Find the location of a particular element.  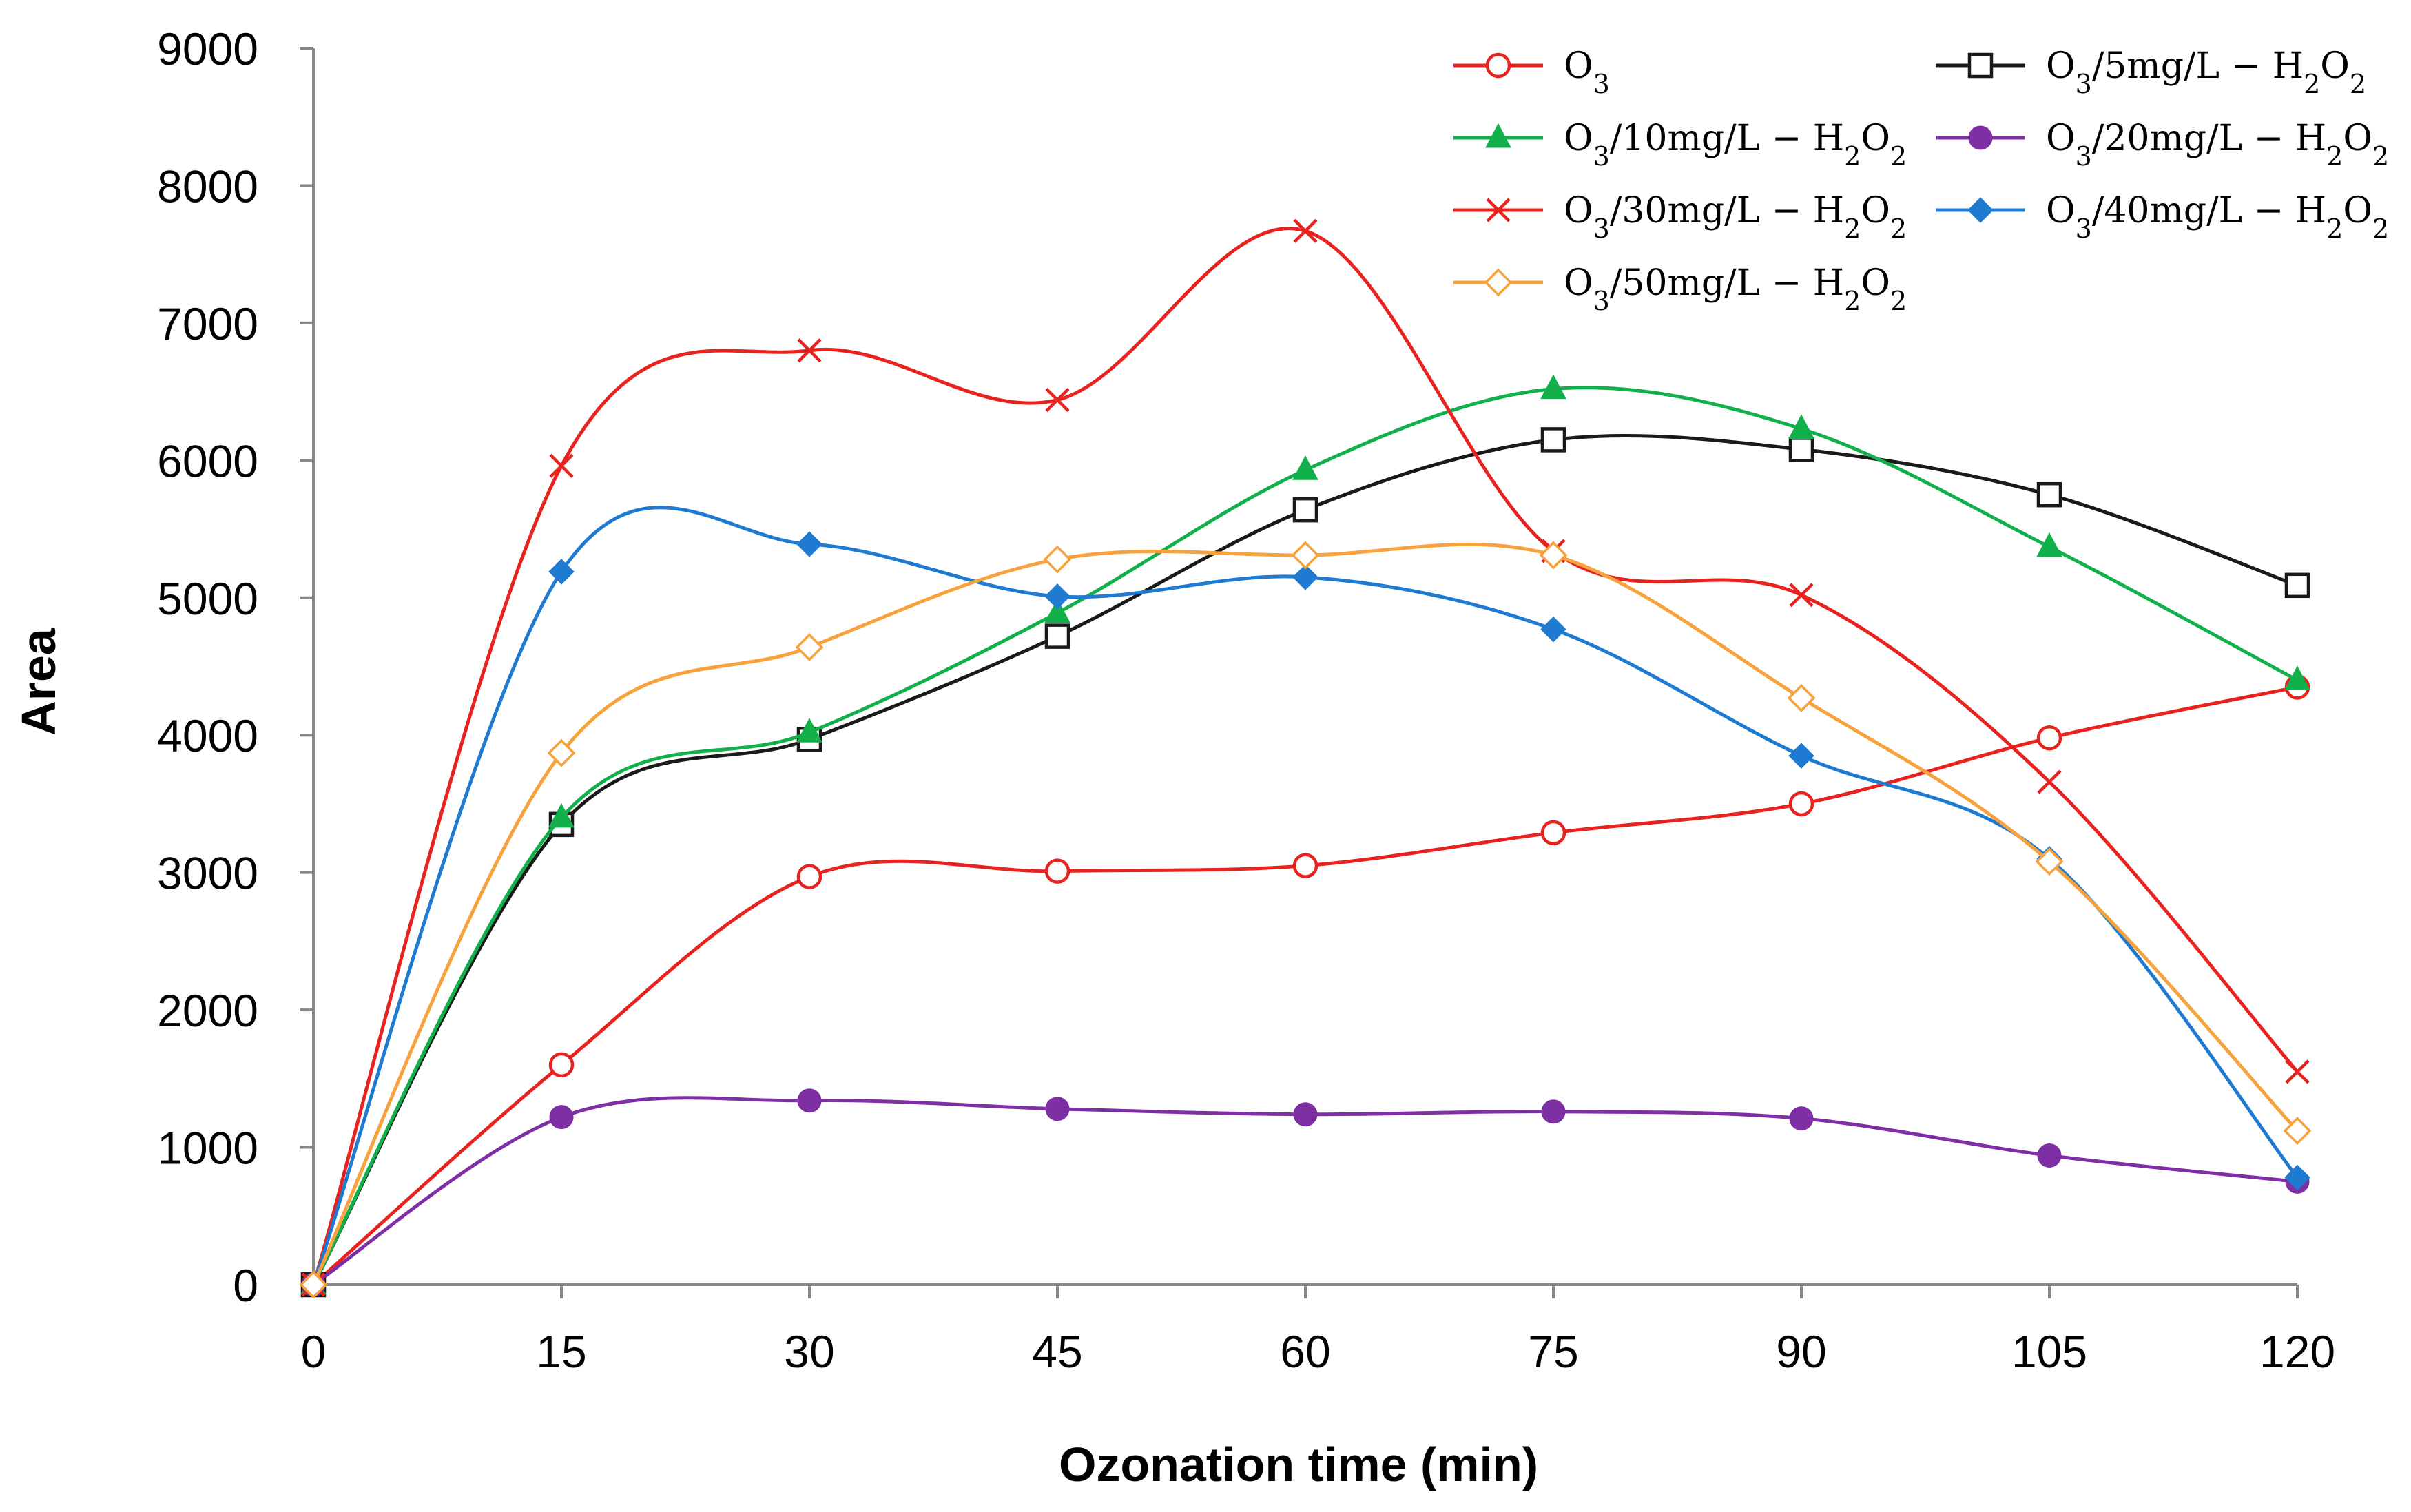

y-tick-label: 2000 is located at coordinates (207, 1011).